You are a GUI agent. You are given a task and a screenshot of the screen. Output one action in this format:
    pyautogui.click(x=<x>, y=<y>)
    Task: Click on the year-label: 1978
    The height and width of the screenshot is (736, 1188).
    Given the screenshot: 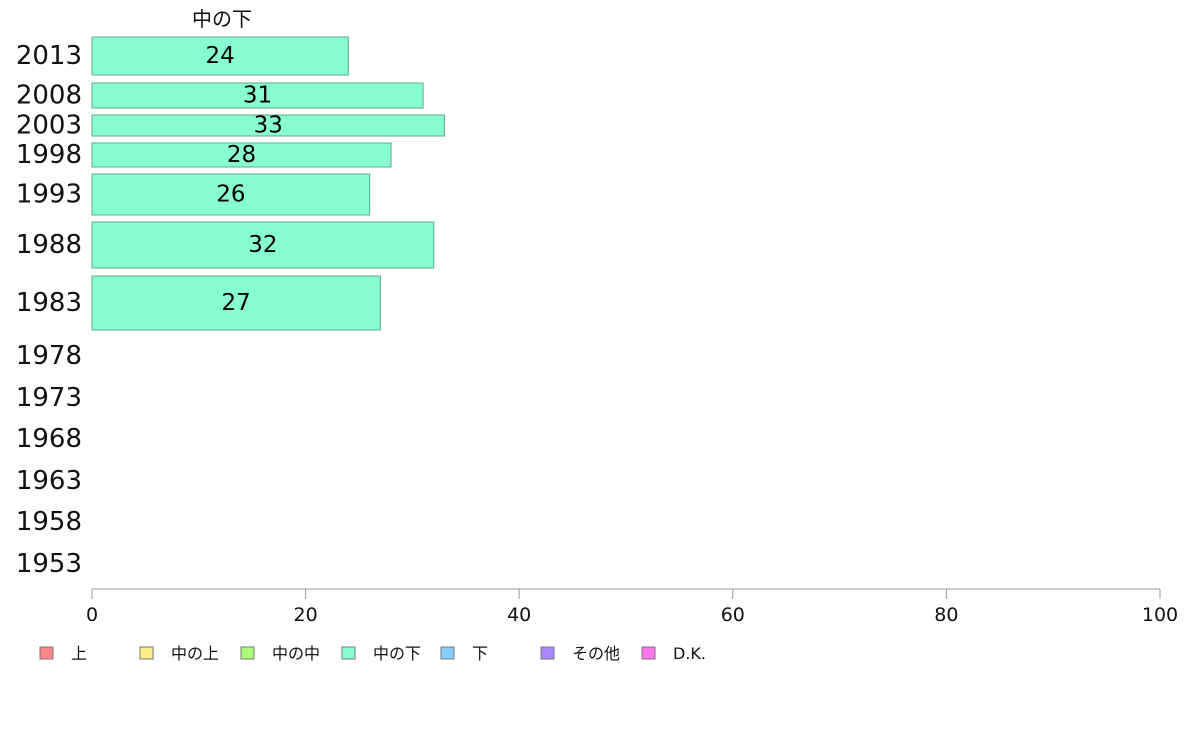 What is the action you would take?
    pyautogui.click(x=49, y=356)
    